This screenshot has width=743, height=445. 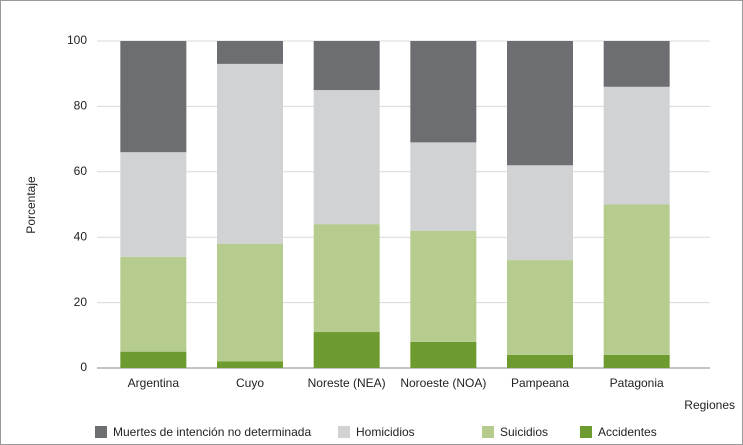 I want to click on y-tick-label: 40, so click(x=81, y=236).